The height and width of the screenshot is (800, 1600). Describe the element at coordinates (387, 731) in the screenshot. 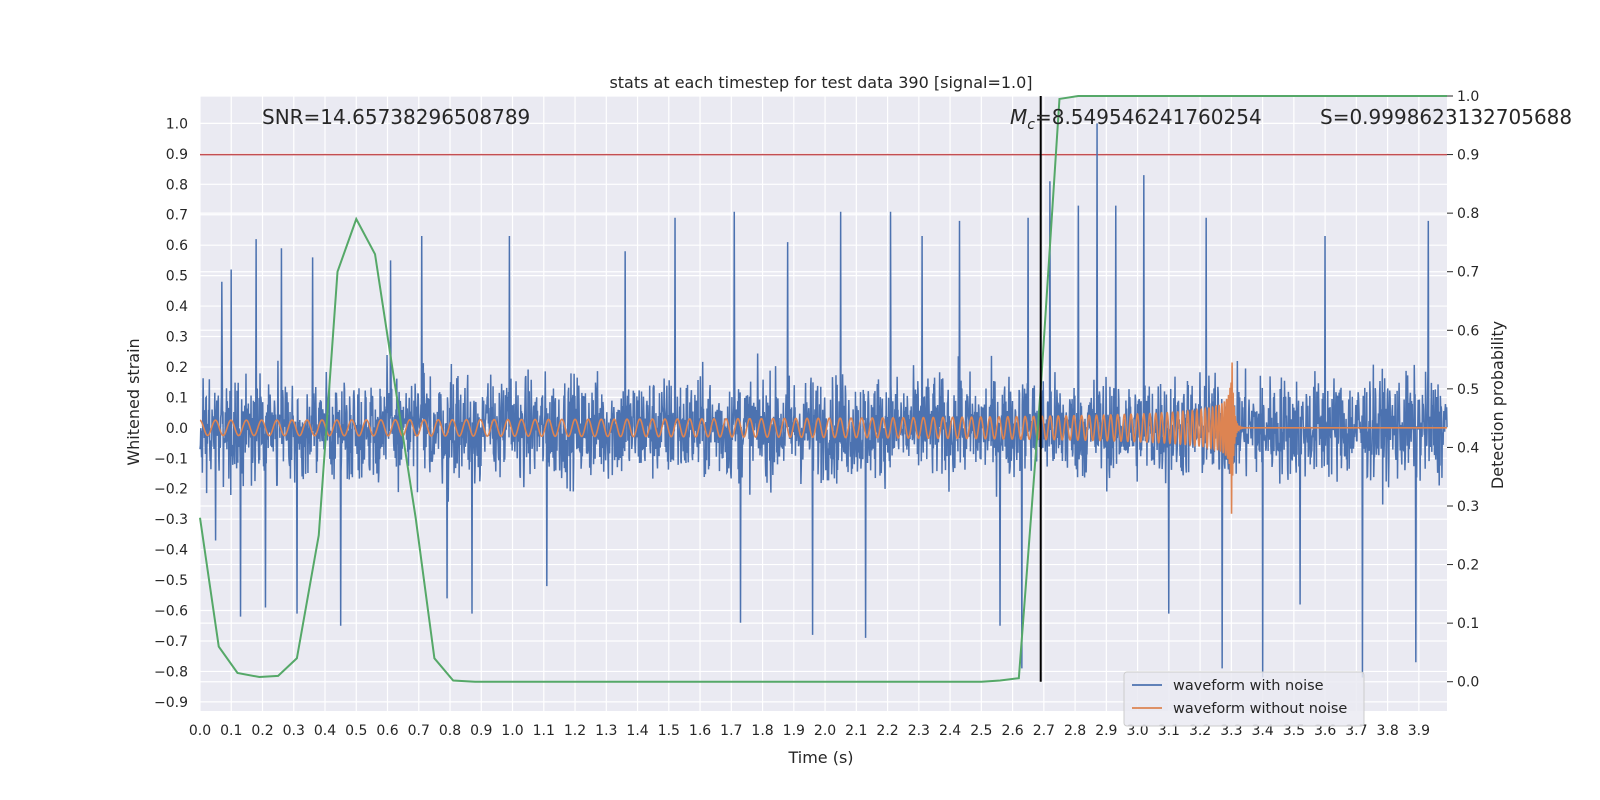

I see `x-tick-label: 0.6` at that location.